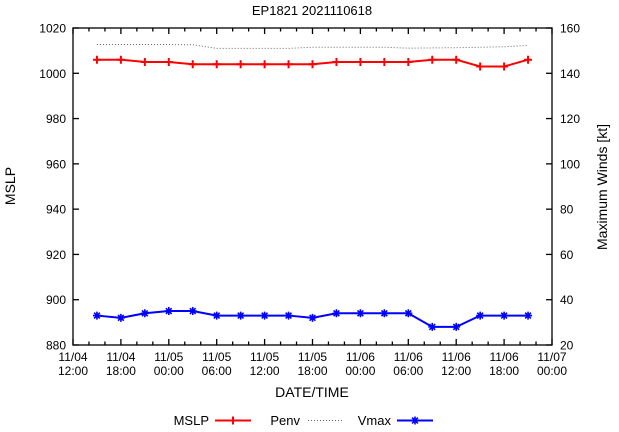 Image resolution: width=619 pixels, height=432 pixels. I want to click on penv-series, so click(312, 46).